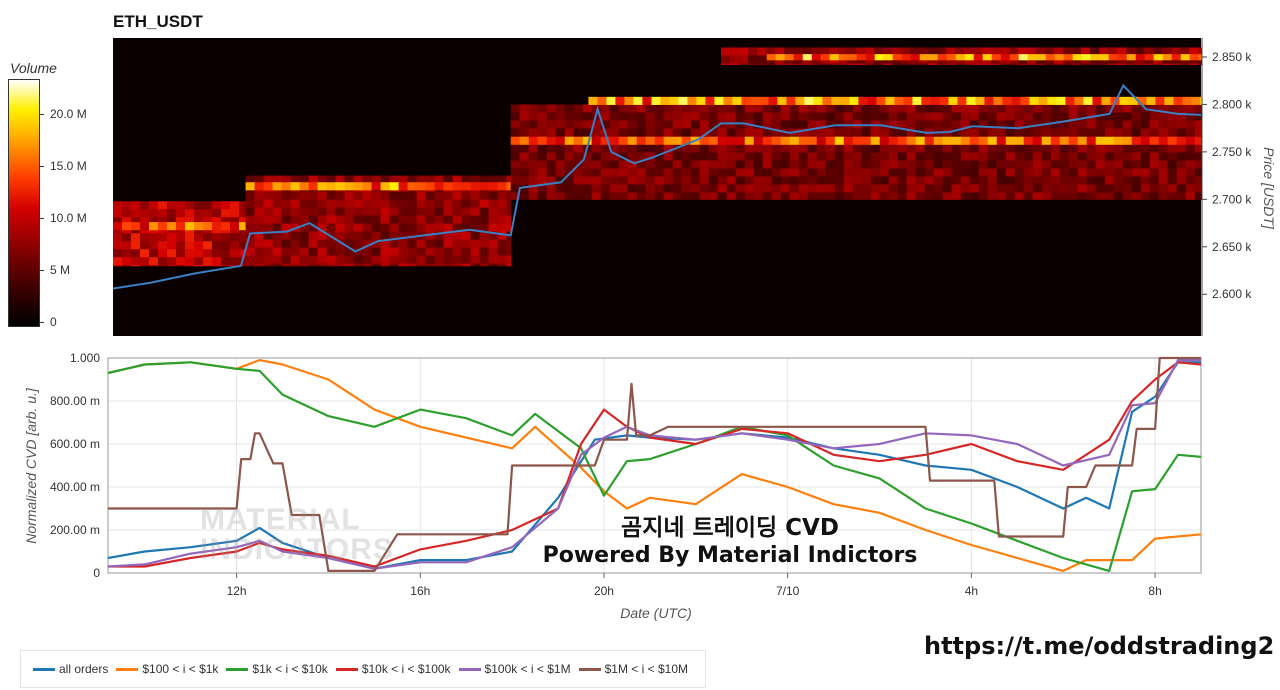 The height and width of the screenshot is (690, 1280). What do you see at coordinates (589, 669) in the screenshot?
I see `legend-swatch` at bounding box center [589, 669].